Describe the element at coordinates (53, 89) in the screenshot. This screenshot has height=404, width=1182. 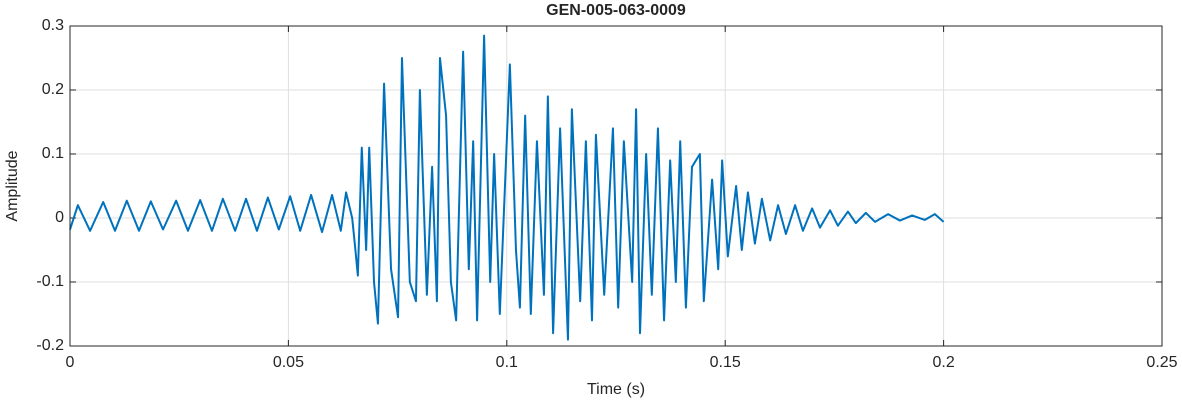
I see `y-tick-label: 0.2` at that location.